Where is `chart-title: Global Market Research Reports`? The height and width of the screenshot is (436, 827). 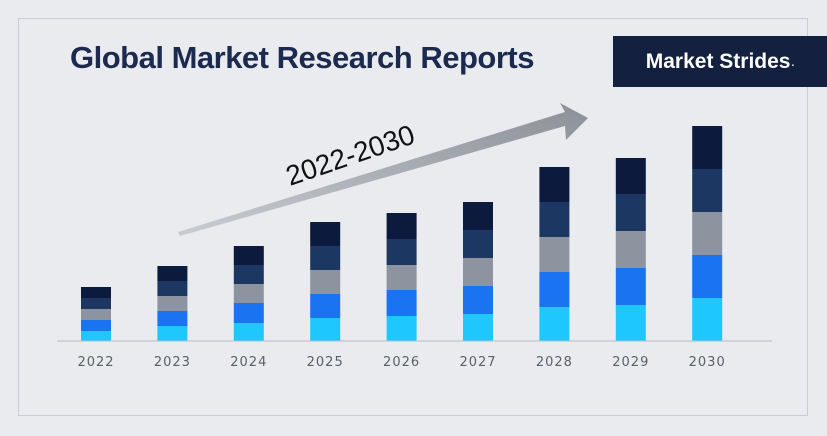 chart-title: Global Market Research Reports is located at coordinates (302, 57).